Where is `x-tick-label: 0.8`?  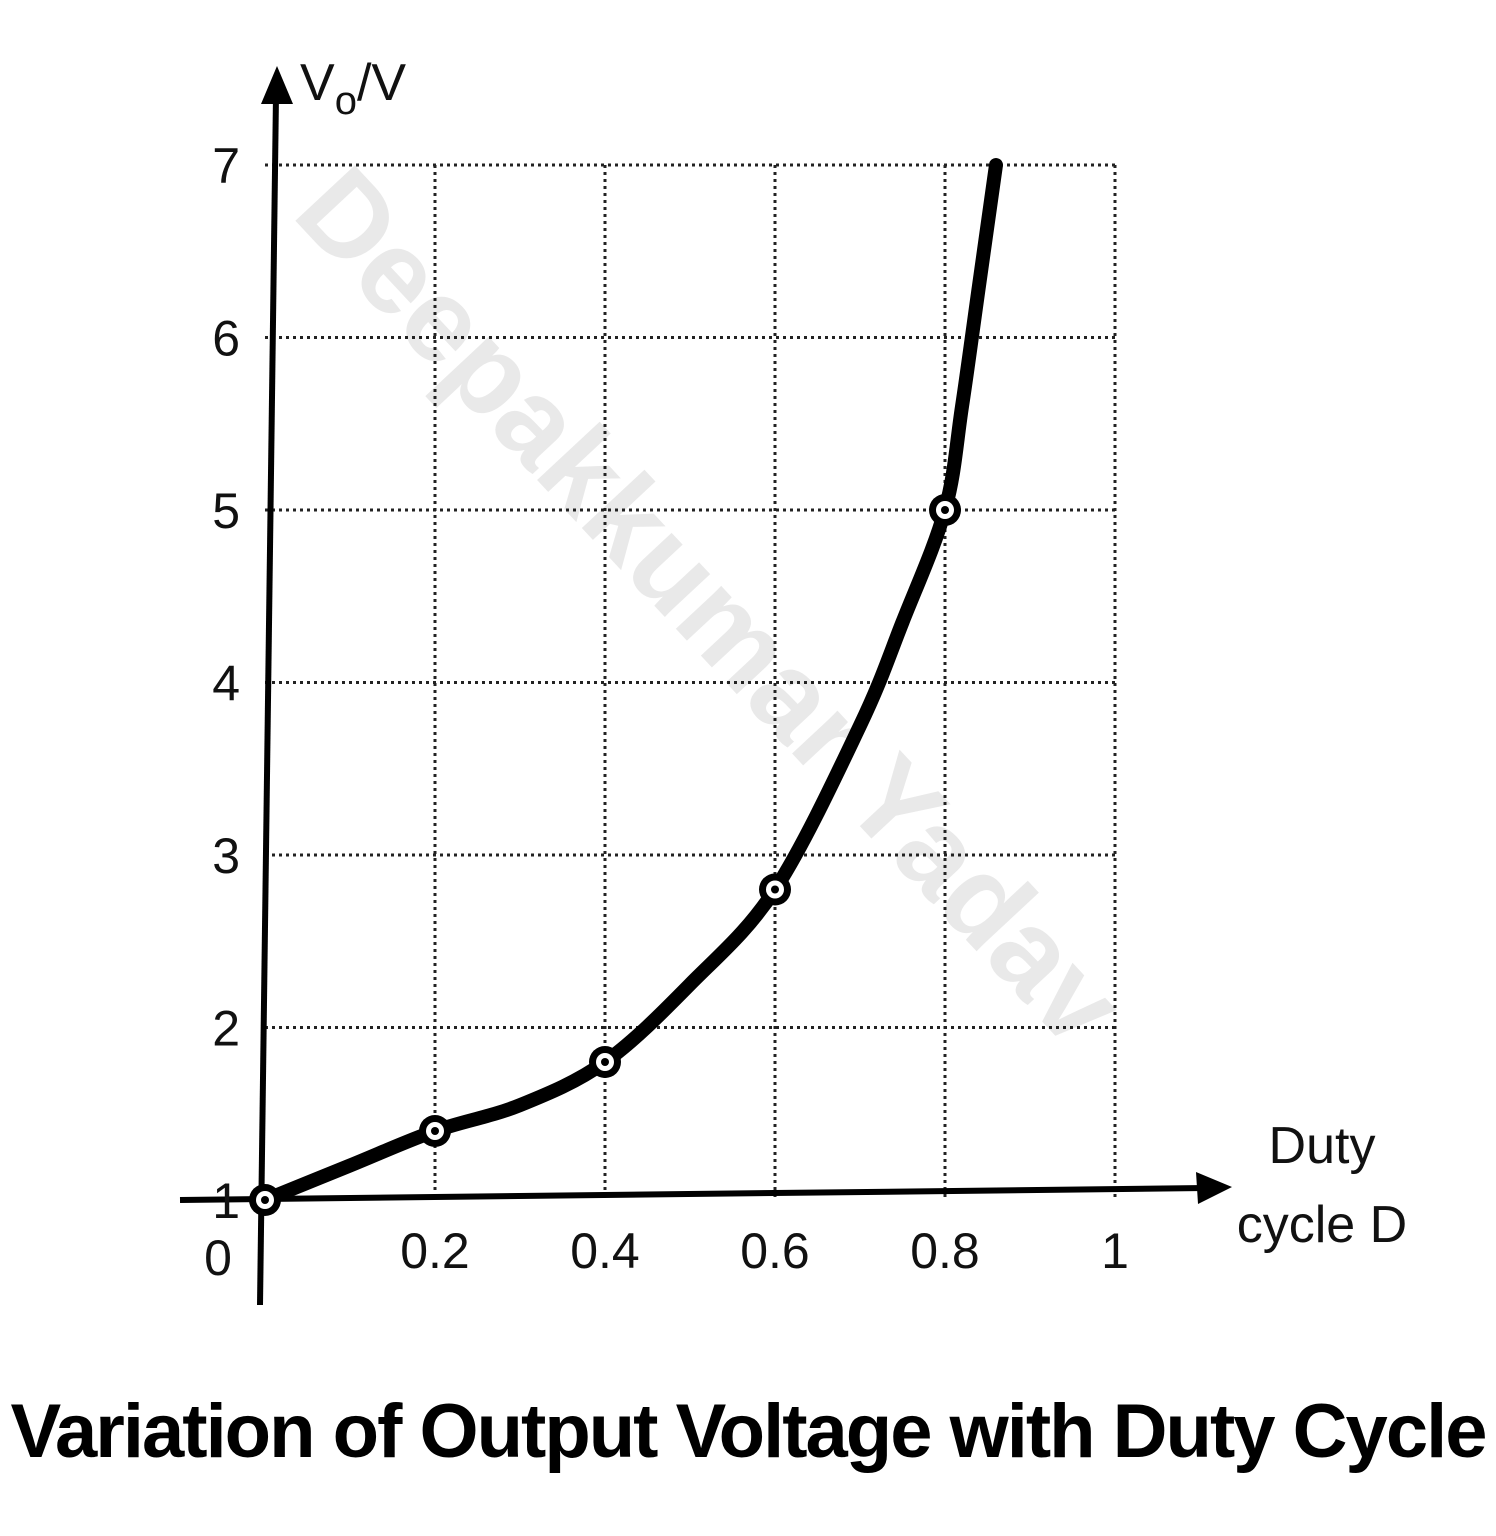
x-tick-label: 0.8 is located at coordinates (945, 1251).